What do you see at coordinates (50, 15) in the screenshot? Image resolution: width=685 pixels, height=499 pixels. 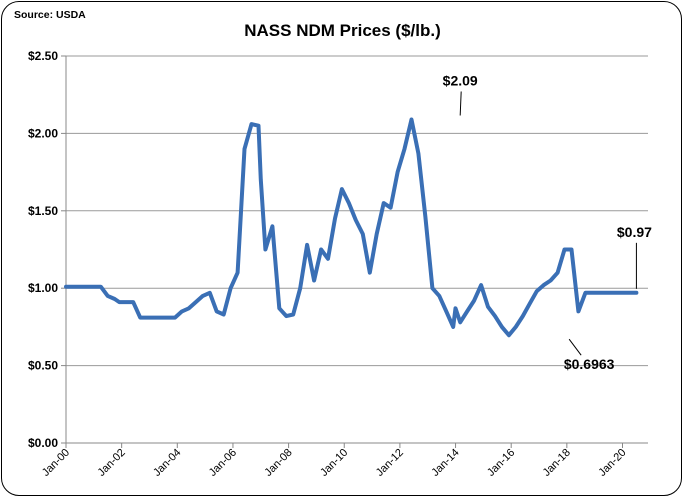 I see `source-note: Source: USDA` at bounding box center [50, 15].